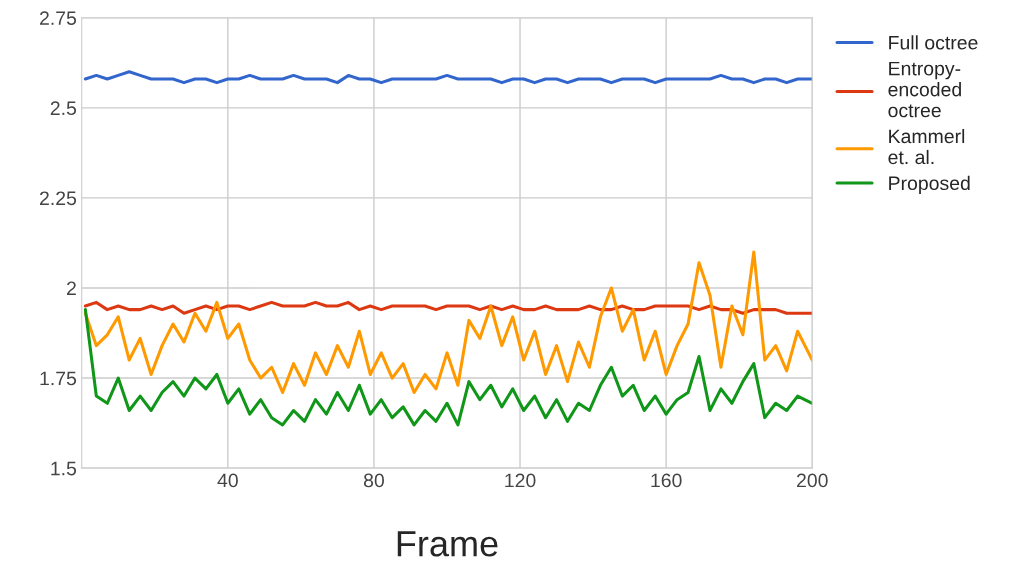 The width and height of the screenshot is (1009, 573). I want to click on x-tick-label: 120, so click(520, 480).